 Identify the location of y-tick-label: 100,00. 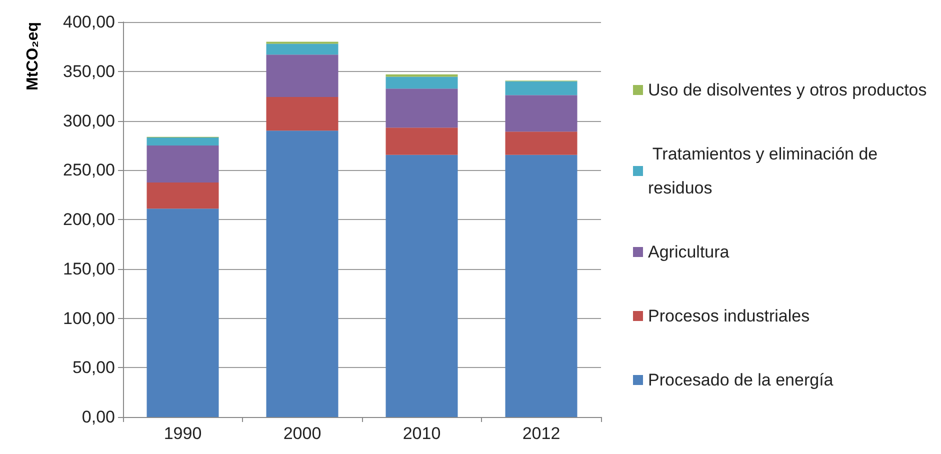
(89, 318).